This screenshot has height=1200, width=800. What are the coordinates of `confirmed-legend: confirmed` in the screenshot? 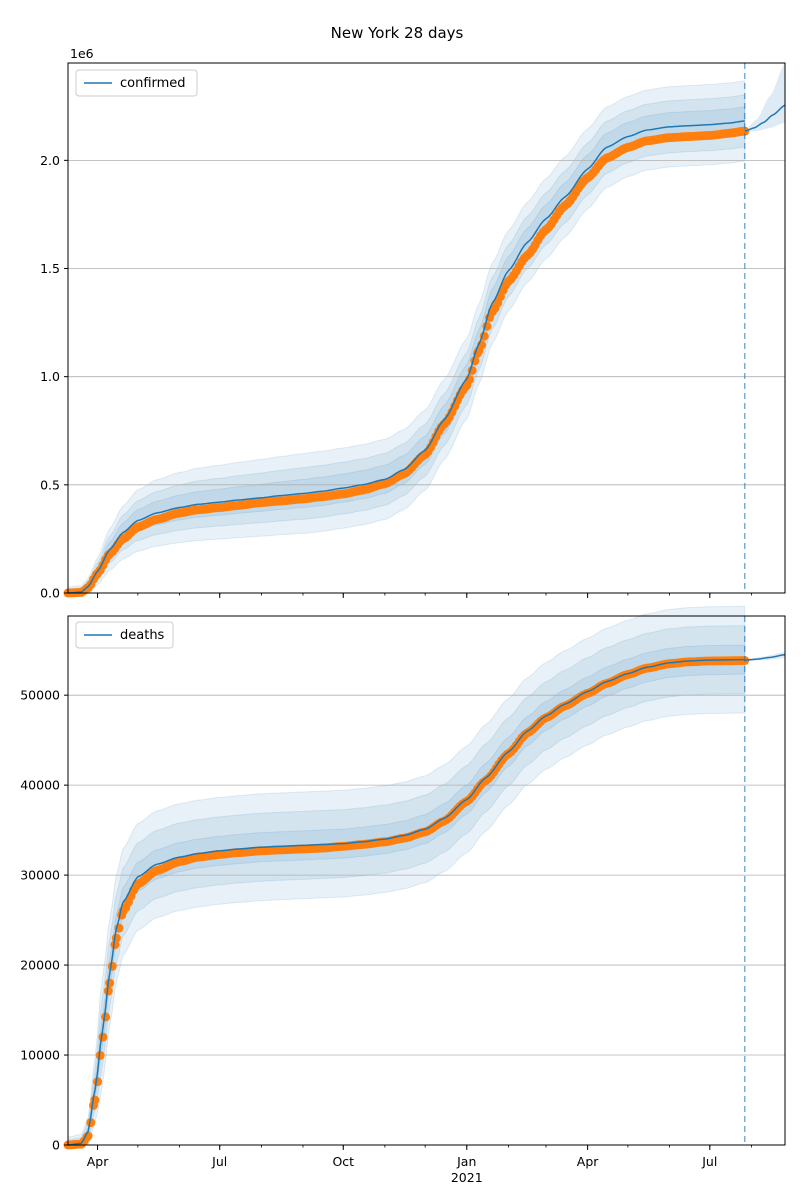 It's located at (136, 83).